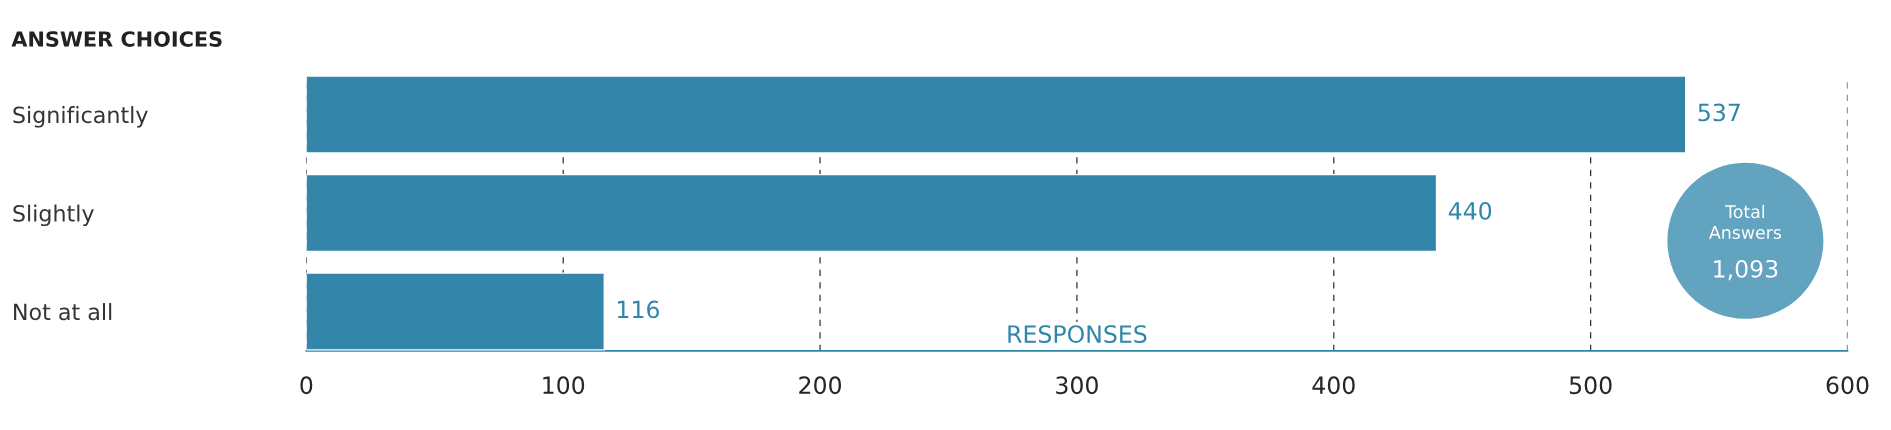 Image resolution: width=1891 pixels, height=430 pixels. I want to click on annotation: Total Answers, so click(1745, 222).